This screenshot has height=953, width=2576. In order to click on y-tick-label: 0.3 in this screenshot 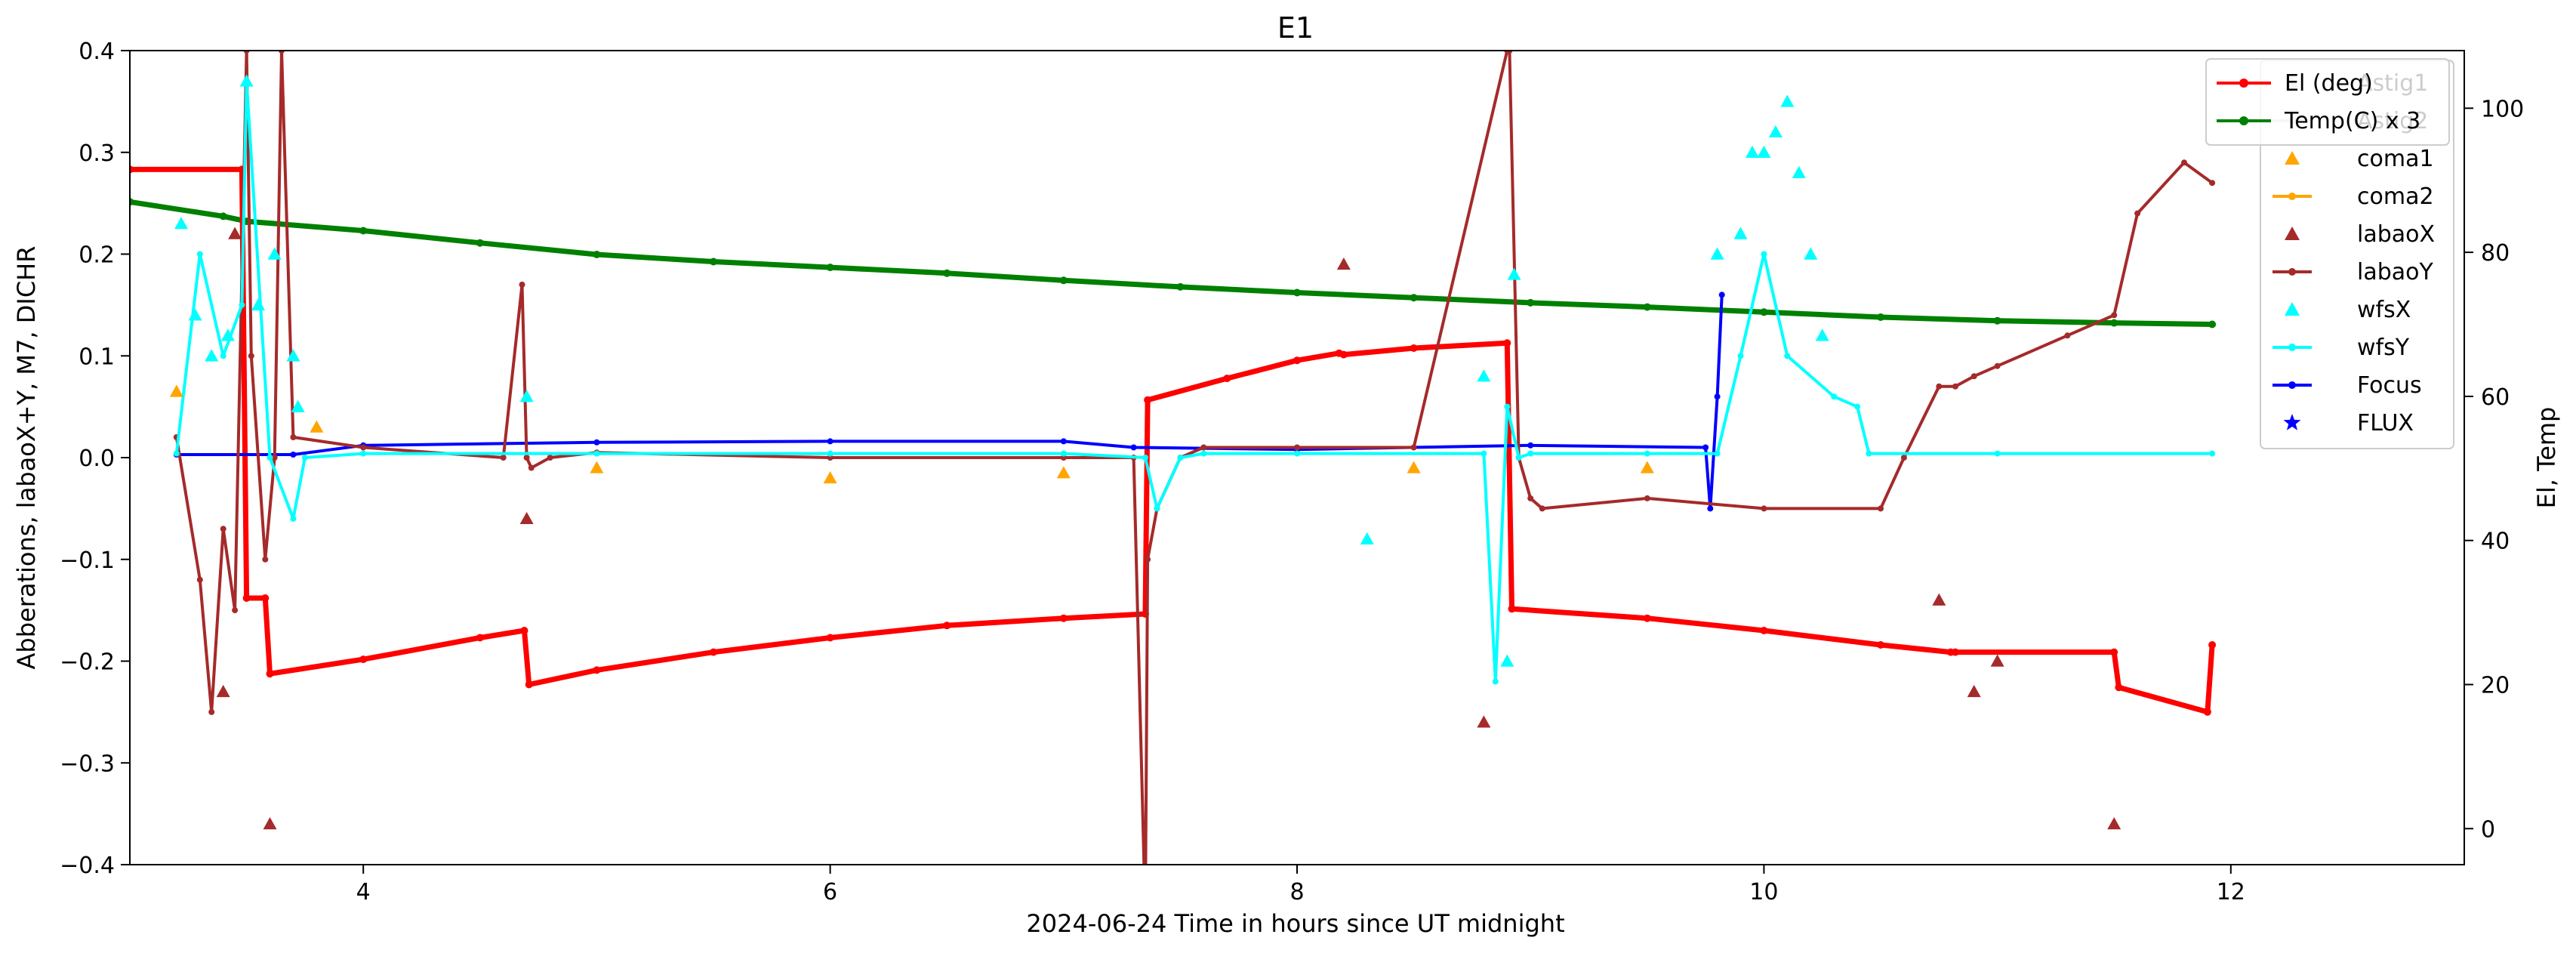, I will do `click(97, 153)`.